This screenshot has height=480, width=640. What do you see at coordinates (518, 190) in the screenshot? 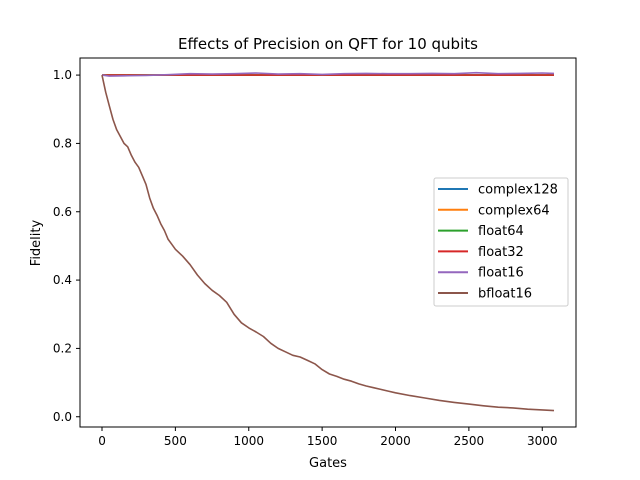
I see `legend-label-complex128: complex128` at bounding box center [518, 190].